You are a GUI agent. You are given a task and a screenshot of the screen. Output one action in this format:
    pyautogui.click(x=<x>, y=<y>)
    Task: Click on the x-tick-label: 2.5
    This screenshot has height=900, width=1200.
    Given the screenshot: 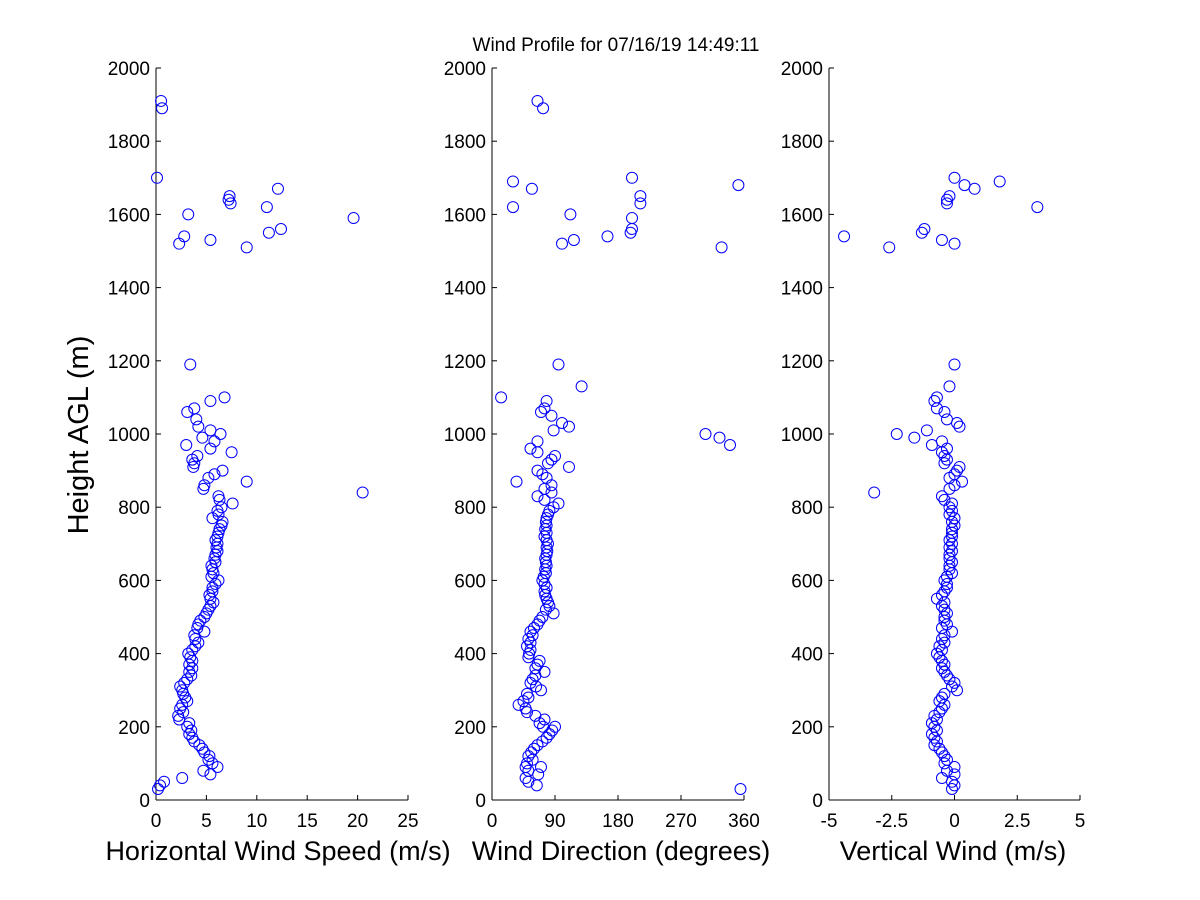 What is the action you would take?
    pyautogui.click(x=1017, y=821)
    